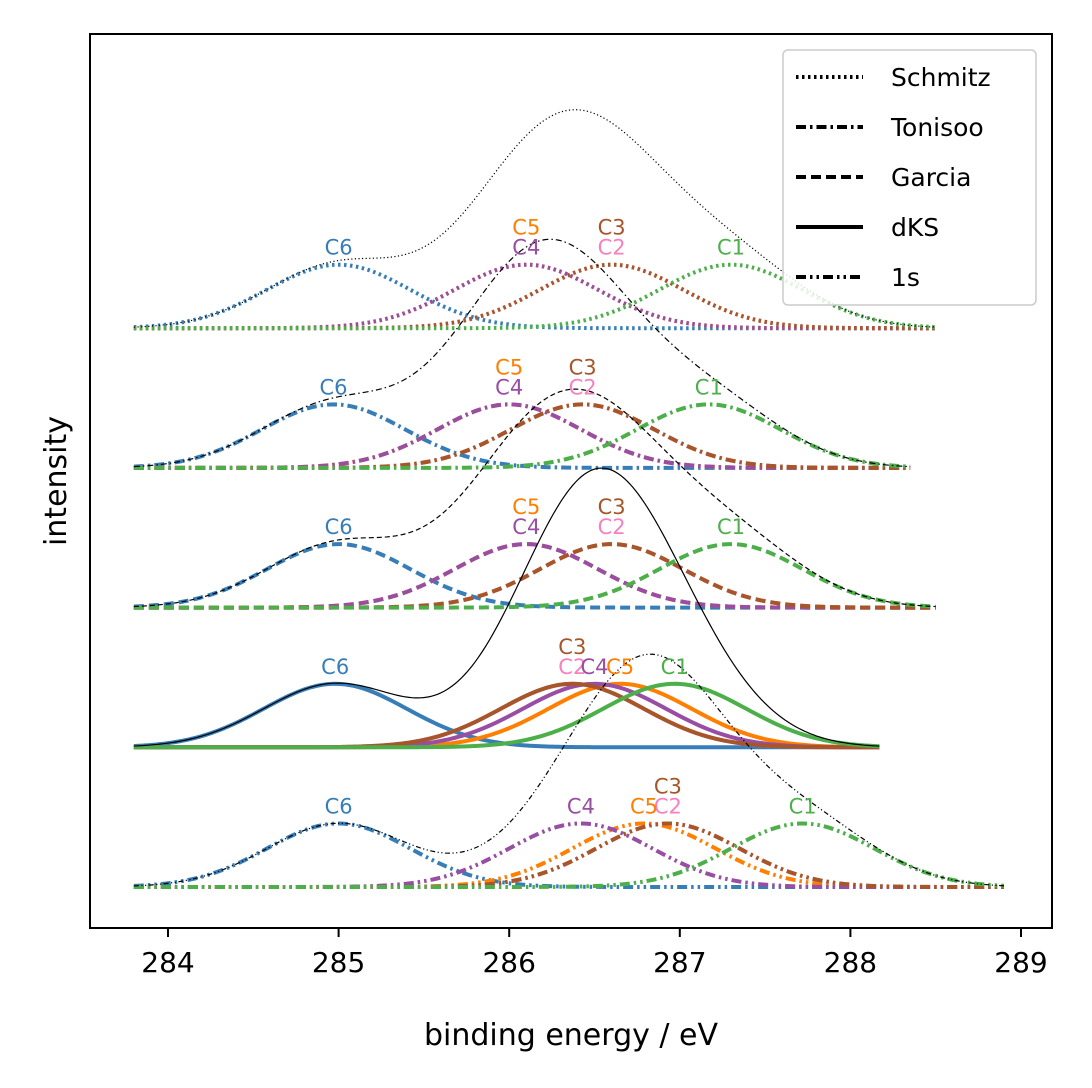  I want to click on x-tick-label: 289, so click(1020, 962).